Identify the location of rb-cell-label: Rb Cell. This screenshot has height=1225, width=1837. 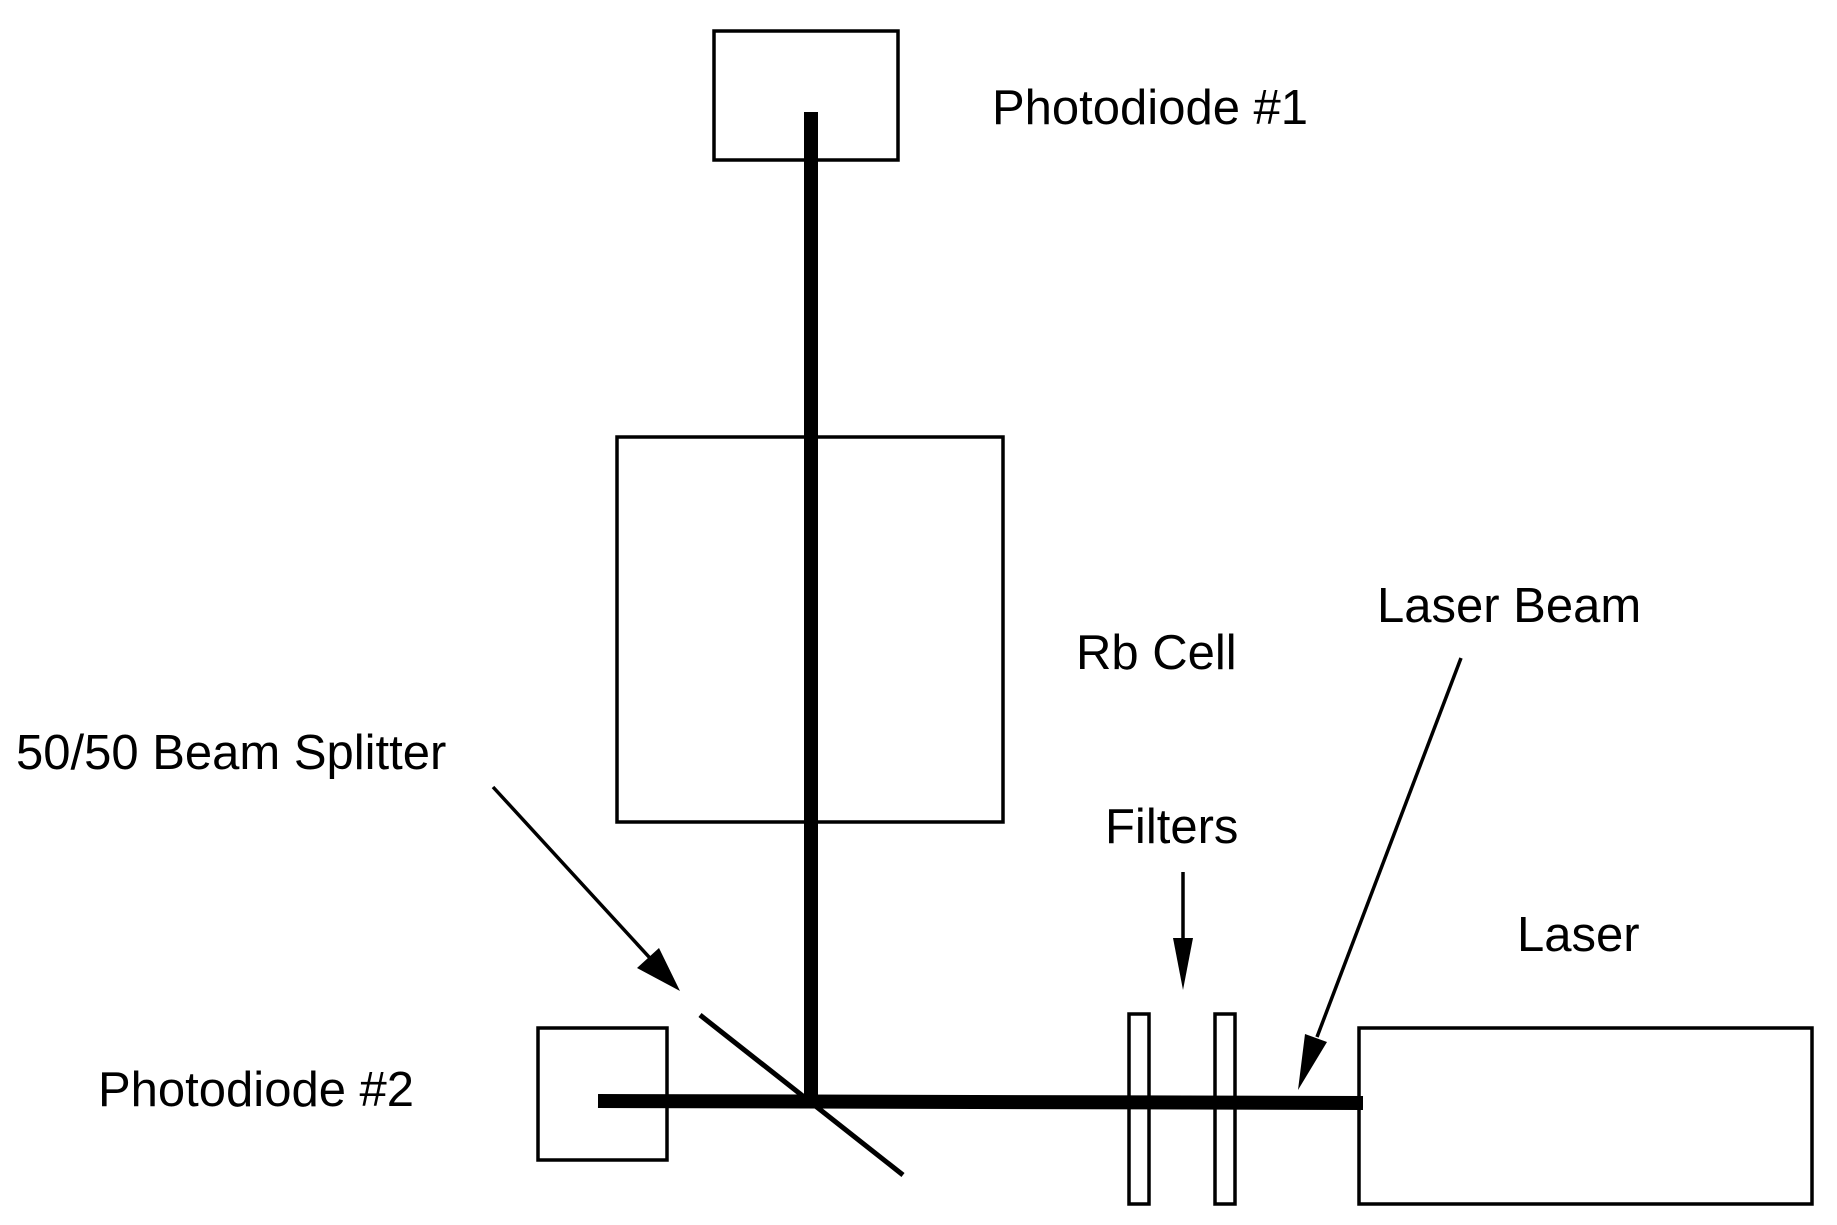
(1156, 653).